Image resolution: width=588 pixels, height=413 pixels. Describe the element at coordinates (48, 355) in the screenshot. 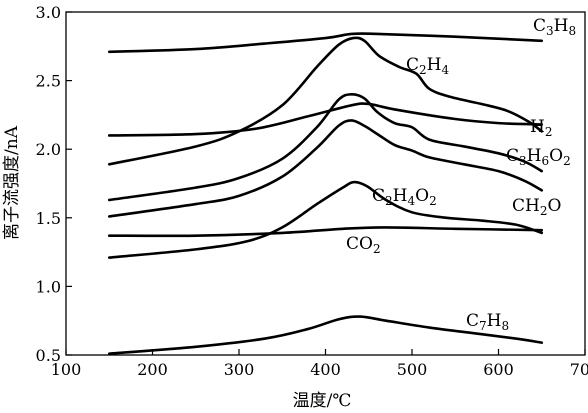

I see `y-tick-label: 0.5` at that location.